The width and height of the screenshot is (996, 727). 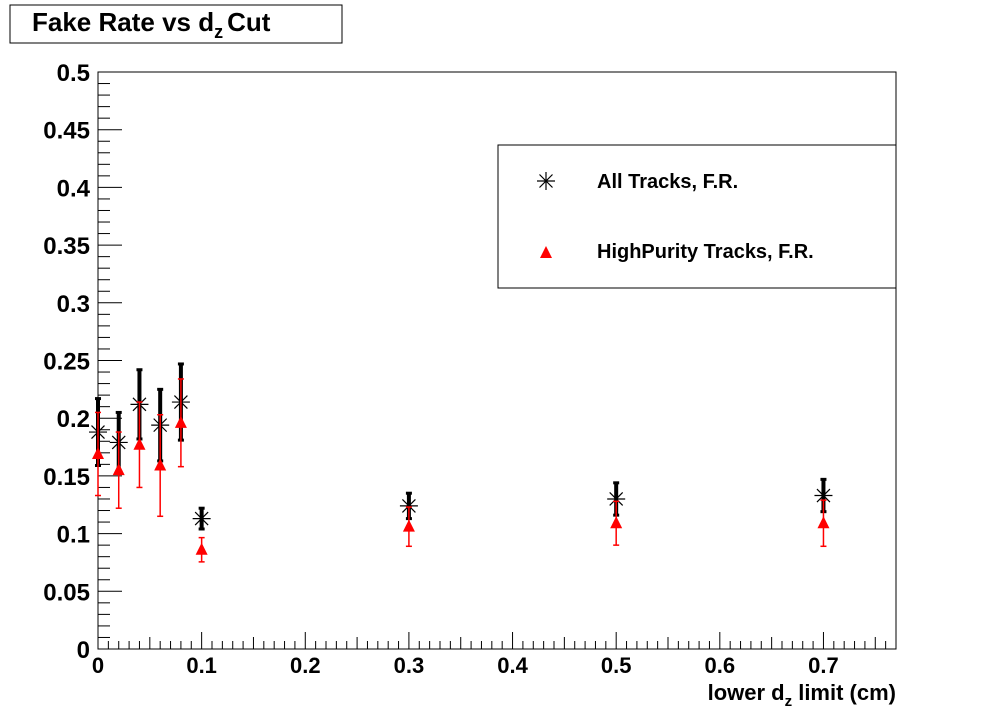 I want to click on y-tick-label: 0.2, so click(x=73, y=419).